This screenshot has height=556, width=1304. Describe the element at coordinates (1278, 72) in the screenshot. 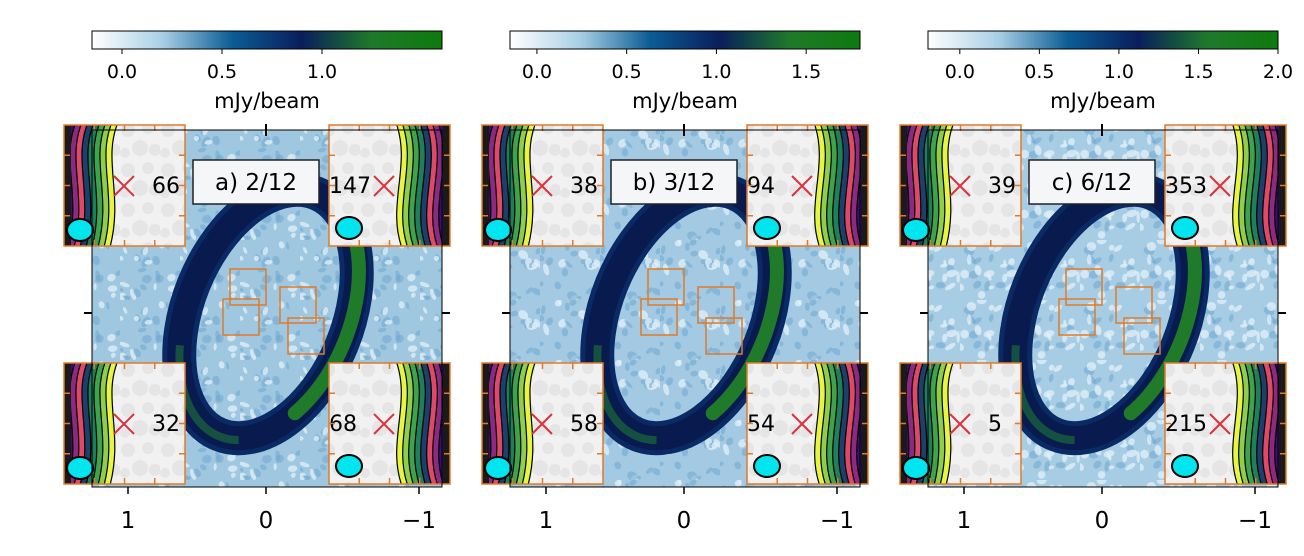

I see `colorbar-tick-label: 2.0` at that location.